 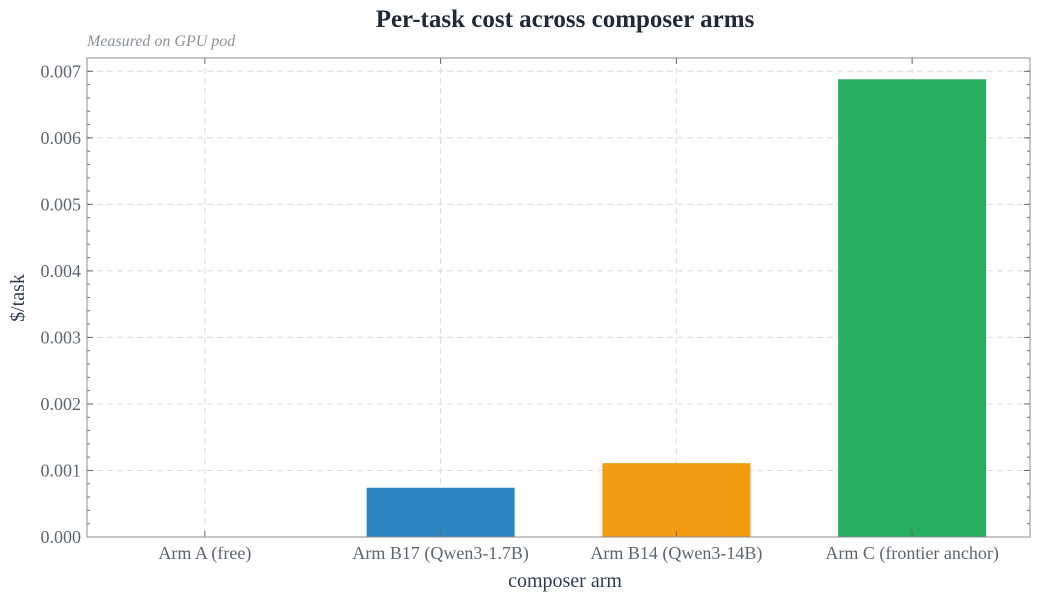 What do you see at coordinates (61, 337) in the screenshot?
I see `y-tick-label: 0.003` at bounding box center [61, 337].